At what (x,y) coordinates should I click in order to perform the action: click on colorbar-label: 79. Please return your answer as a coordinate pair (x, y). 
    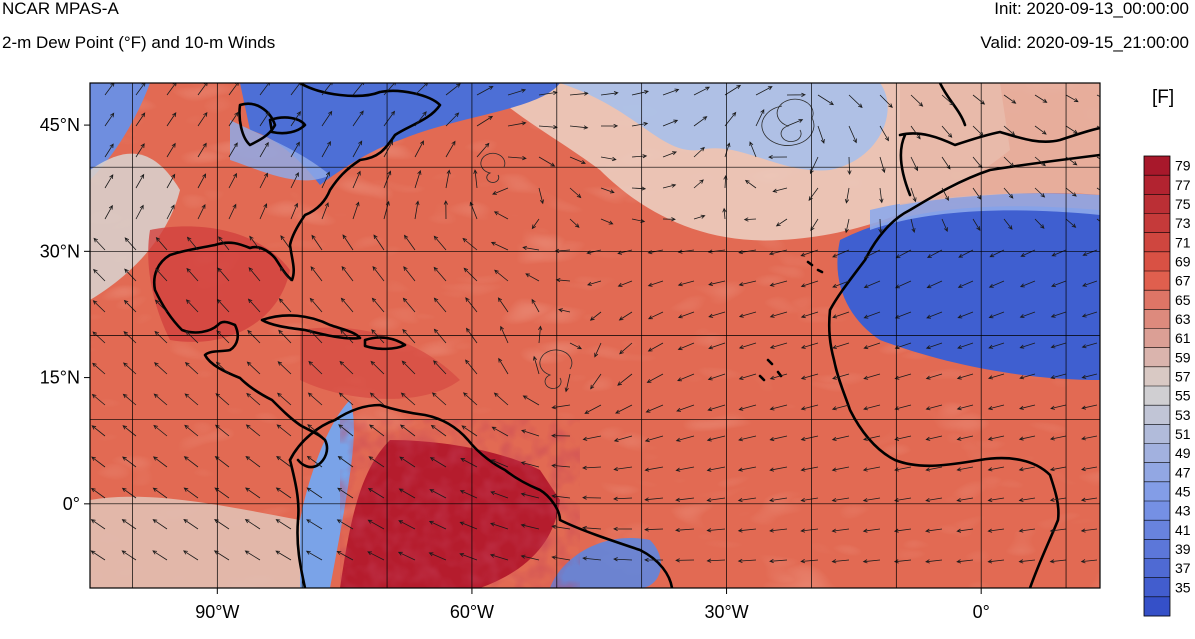
    Looking at the image, I should click on (1183, 166).